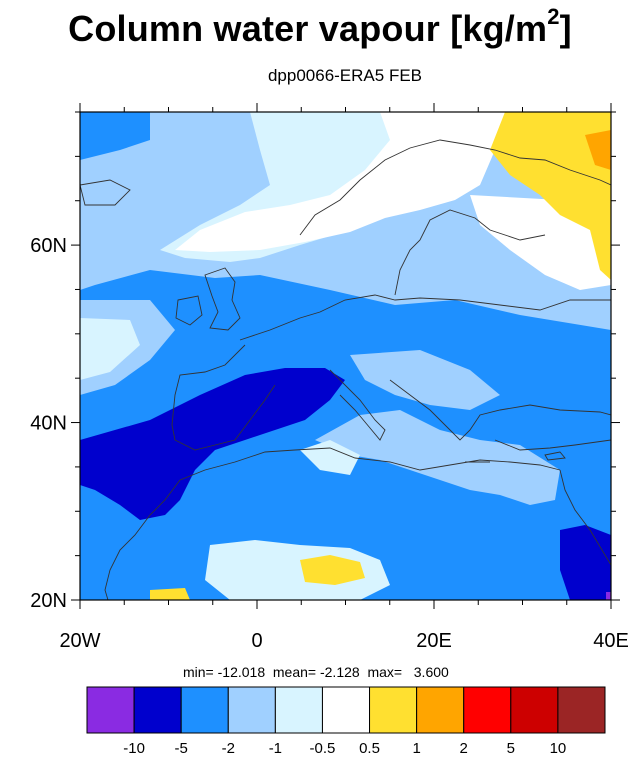 The height and width of the screenshot is (765, 640). What do you see at coordinates (598, 150) in the screenshot?
I see `field-region-orange-ne` at bounding box center [598, 150].